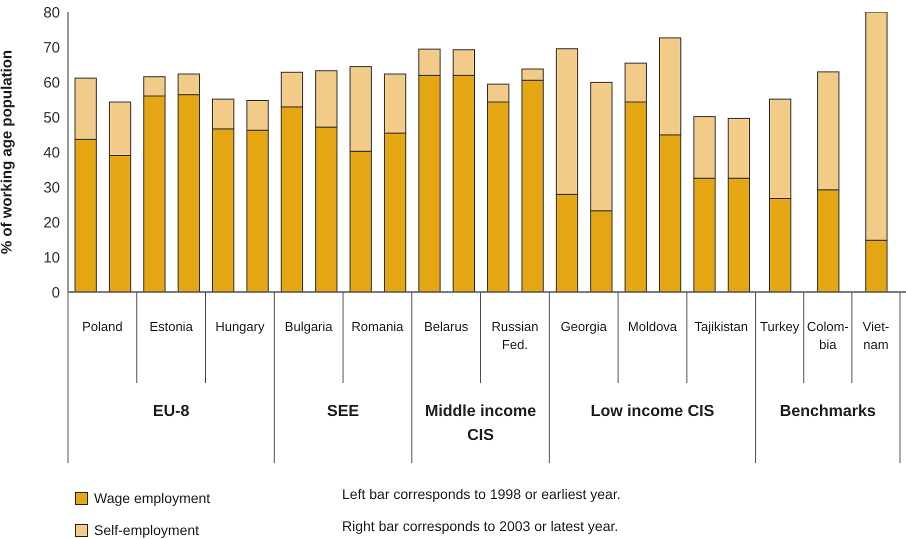 Image resolution: width=906 pixels, height=539 pixels. I want to click on text: EU-8, so click(171, 411).